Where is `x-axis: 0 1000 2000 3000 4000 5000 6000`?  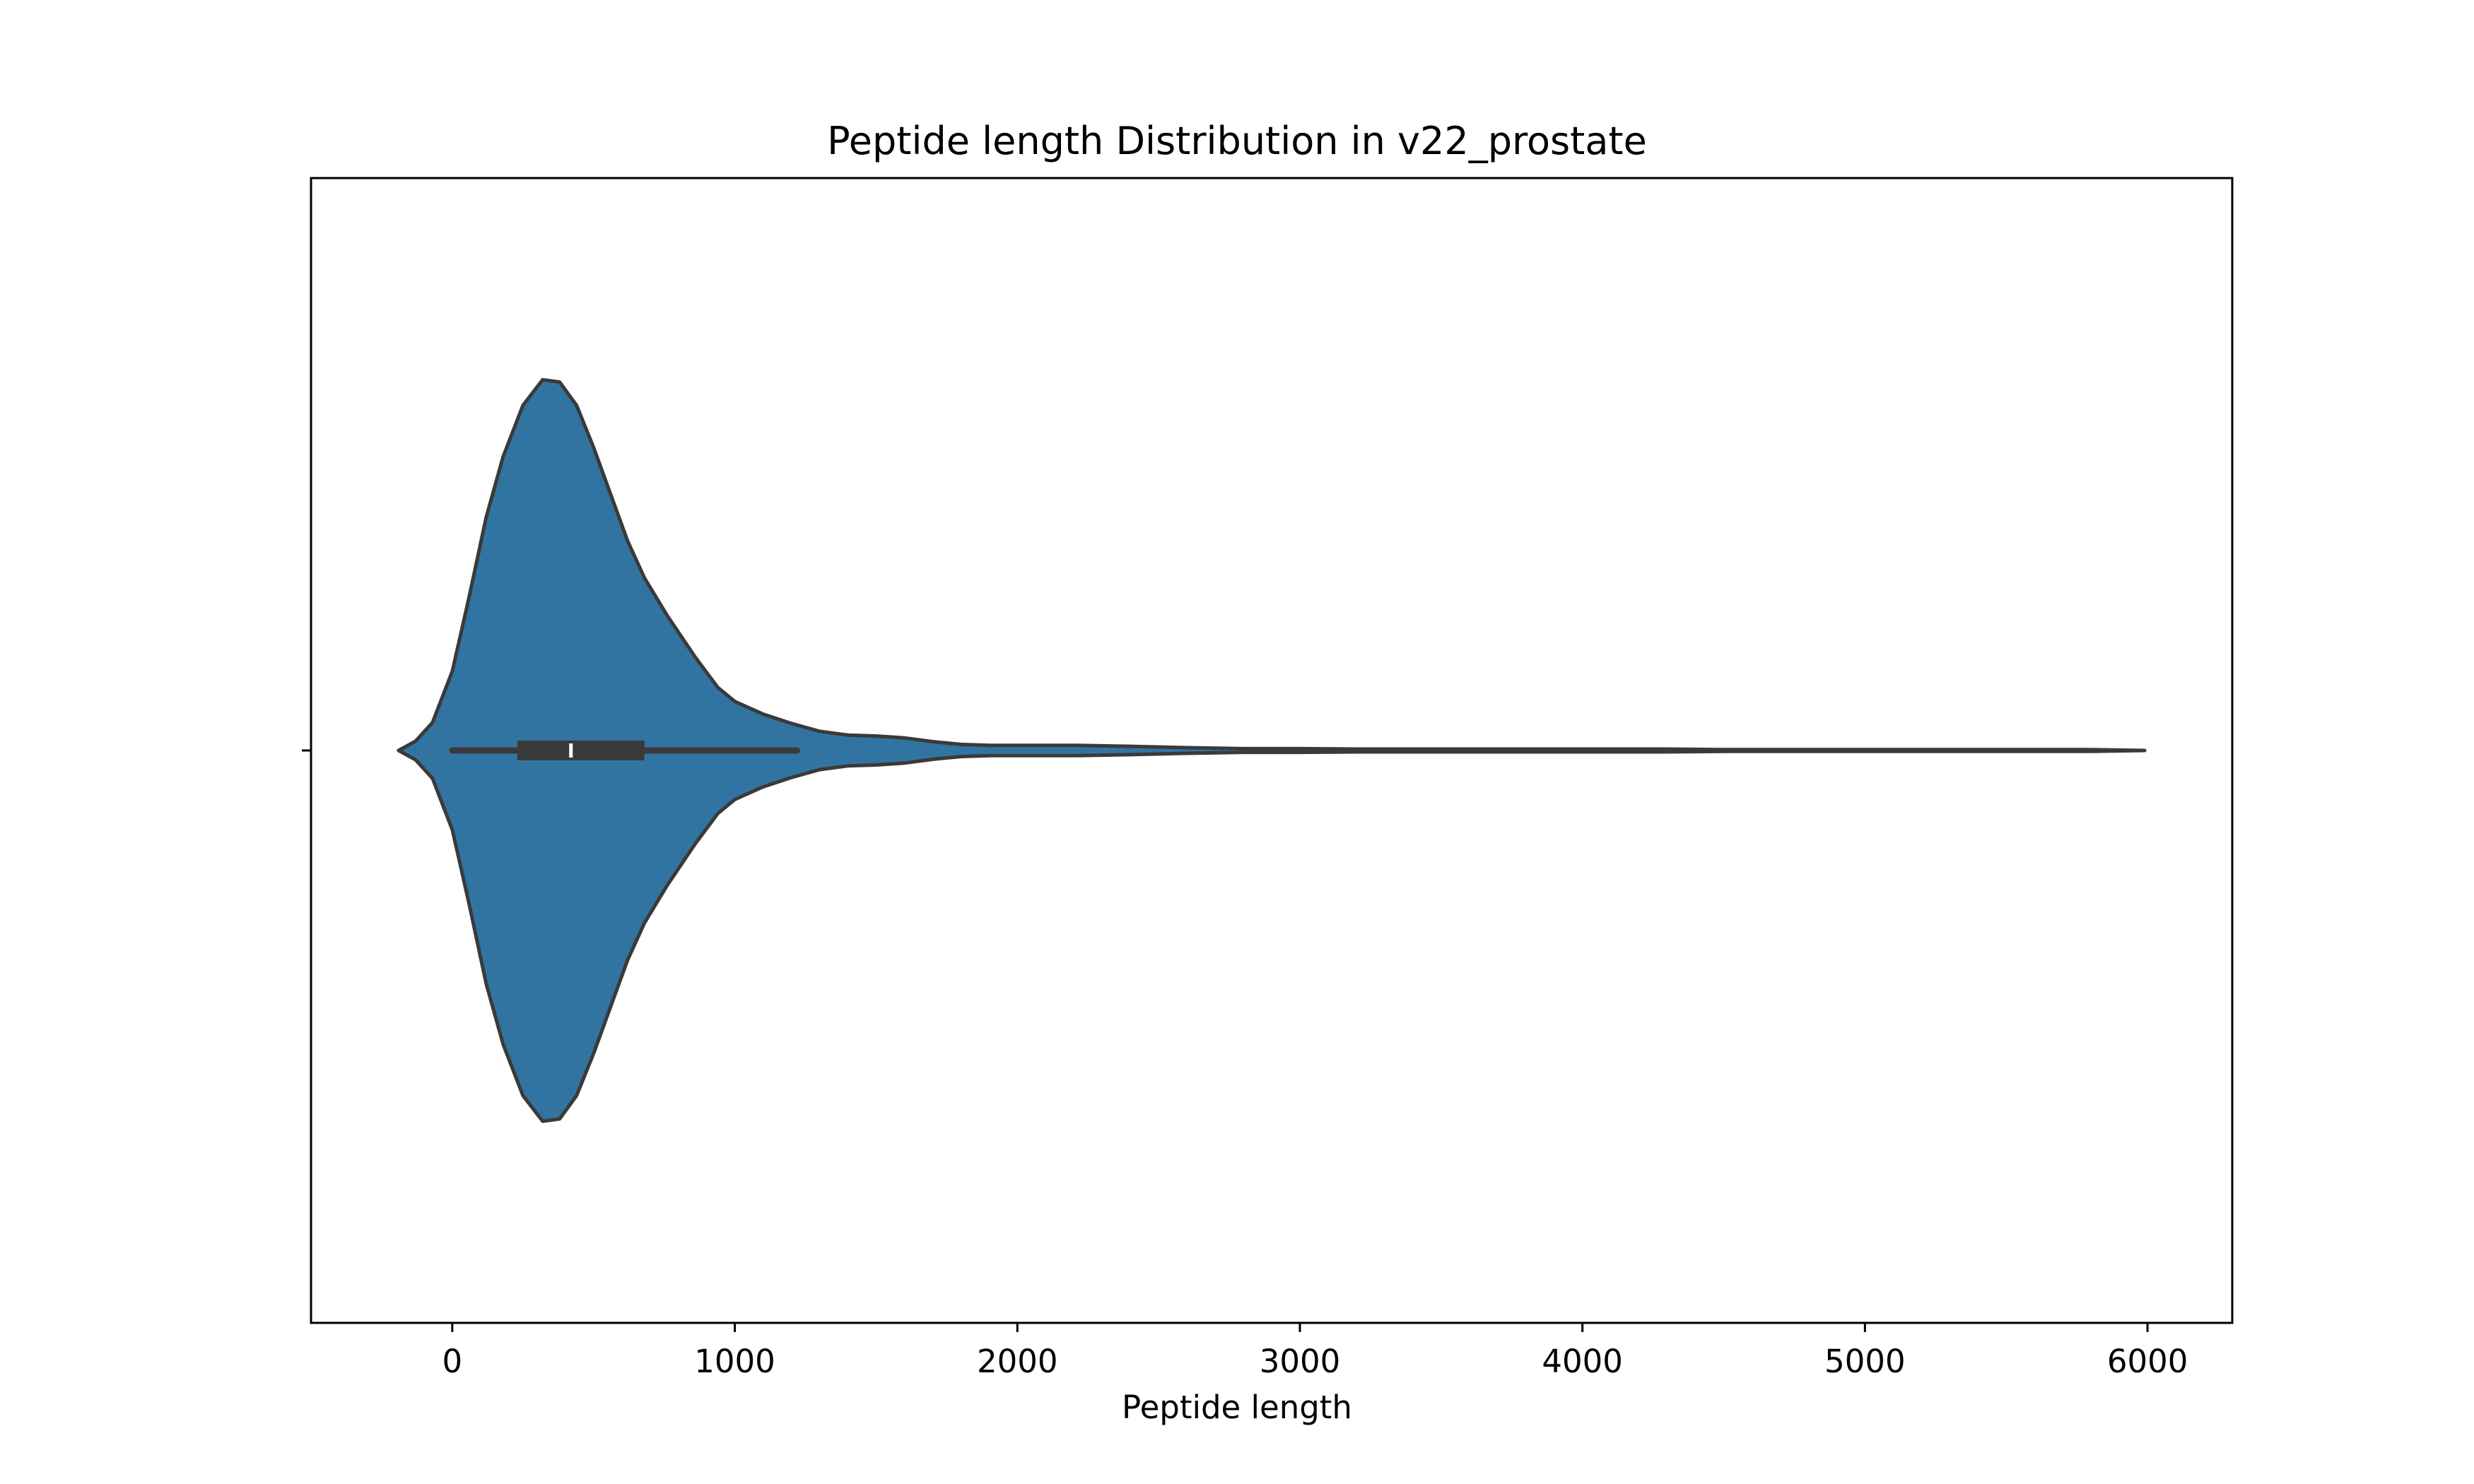 x-axis: 0 1000 2000 3000 4000 5000 6000 is located at coordinates (1315, 1351).